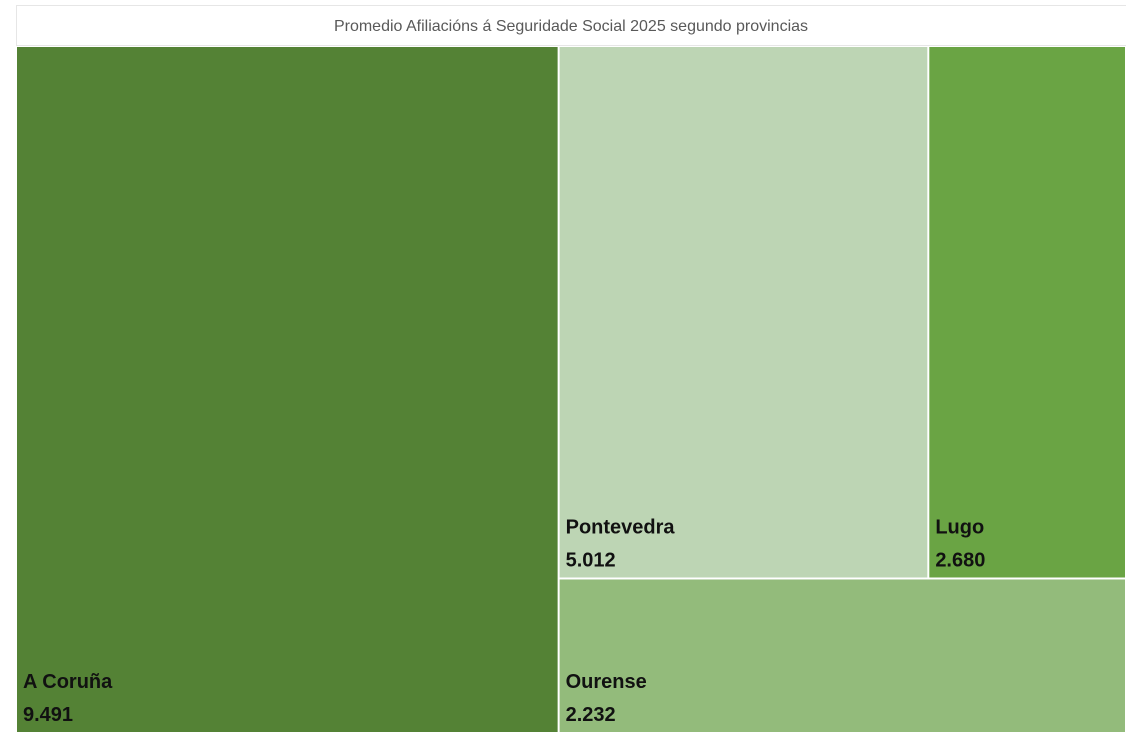 The image size is (1126, 733). I want to click on tile-label: Ourense, so click(606, 682).